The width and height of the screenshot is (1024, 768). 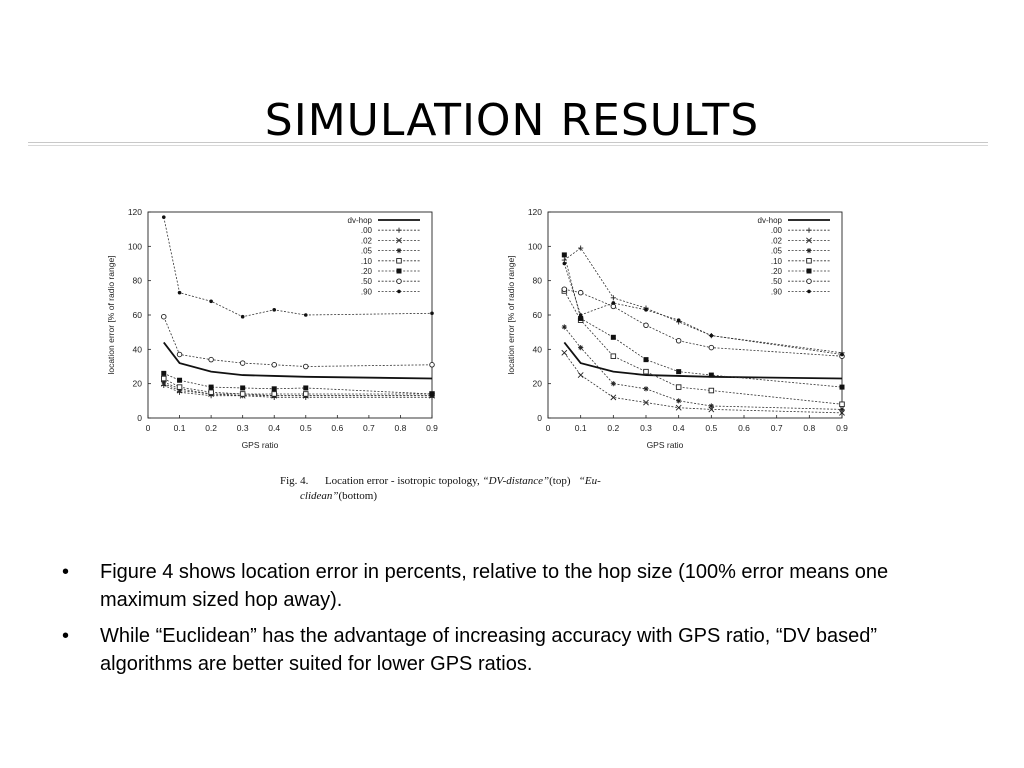 I want to click on series-p50, so click(x=703, y=322).